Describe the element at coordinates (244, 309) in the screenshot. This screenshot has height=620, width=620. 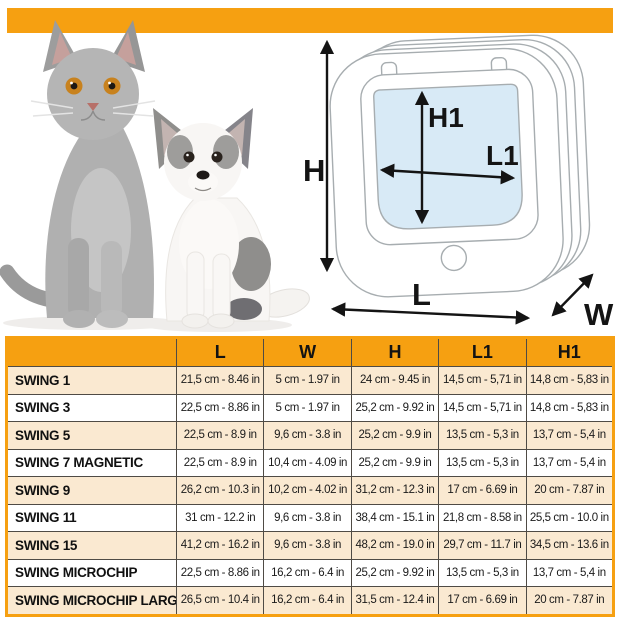
I see `dog-rear-patch` at that location.